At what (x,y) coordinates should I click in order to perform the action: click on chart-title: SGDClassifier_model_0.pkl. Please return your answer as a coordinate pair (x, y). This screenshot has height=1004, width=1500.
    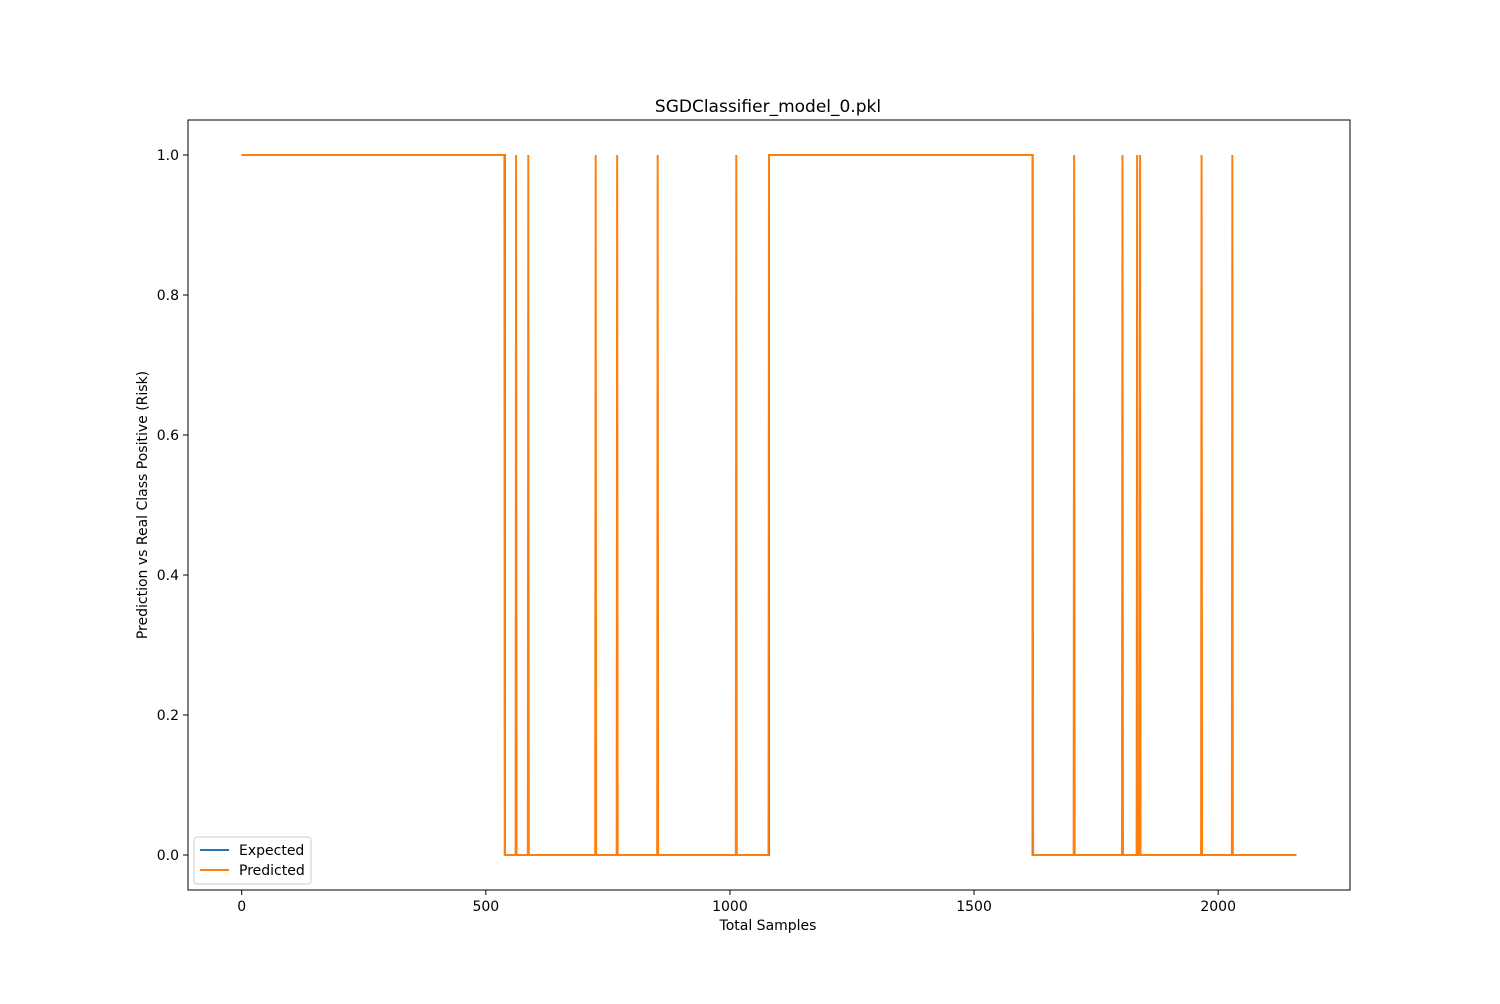
    Looking at the image, I should click on (768, 107).